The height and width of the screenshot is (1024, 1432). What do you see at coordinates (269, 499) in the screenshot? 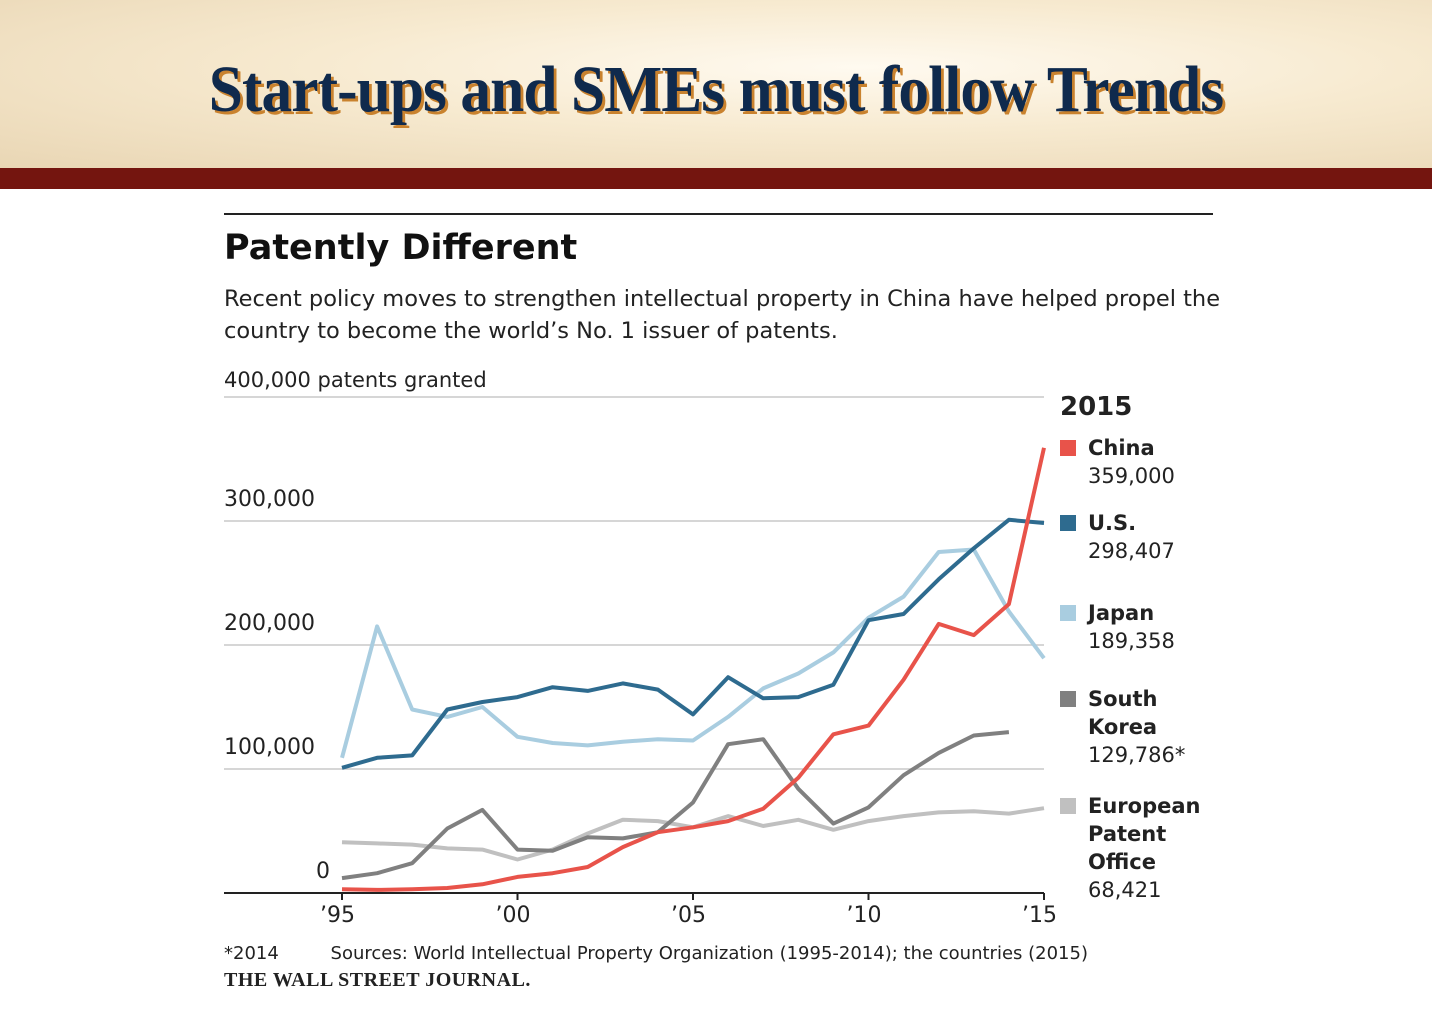
I see `y-tick-label: 300,000` at bounding box center [269, 499].